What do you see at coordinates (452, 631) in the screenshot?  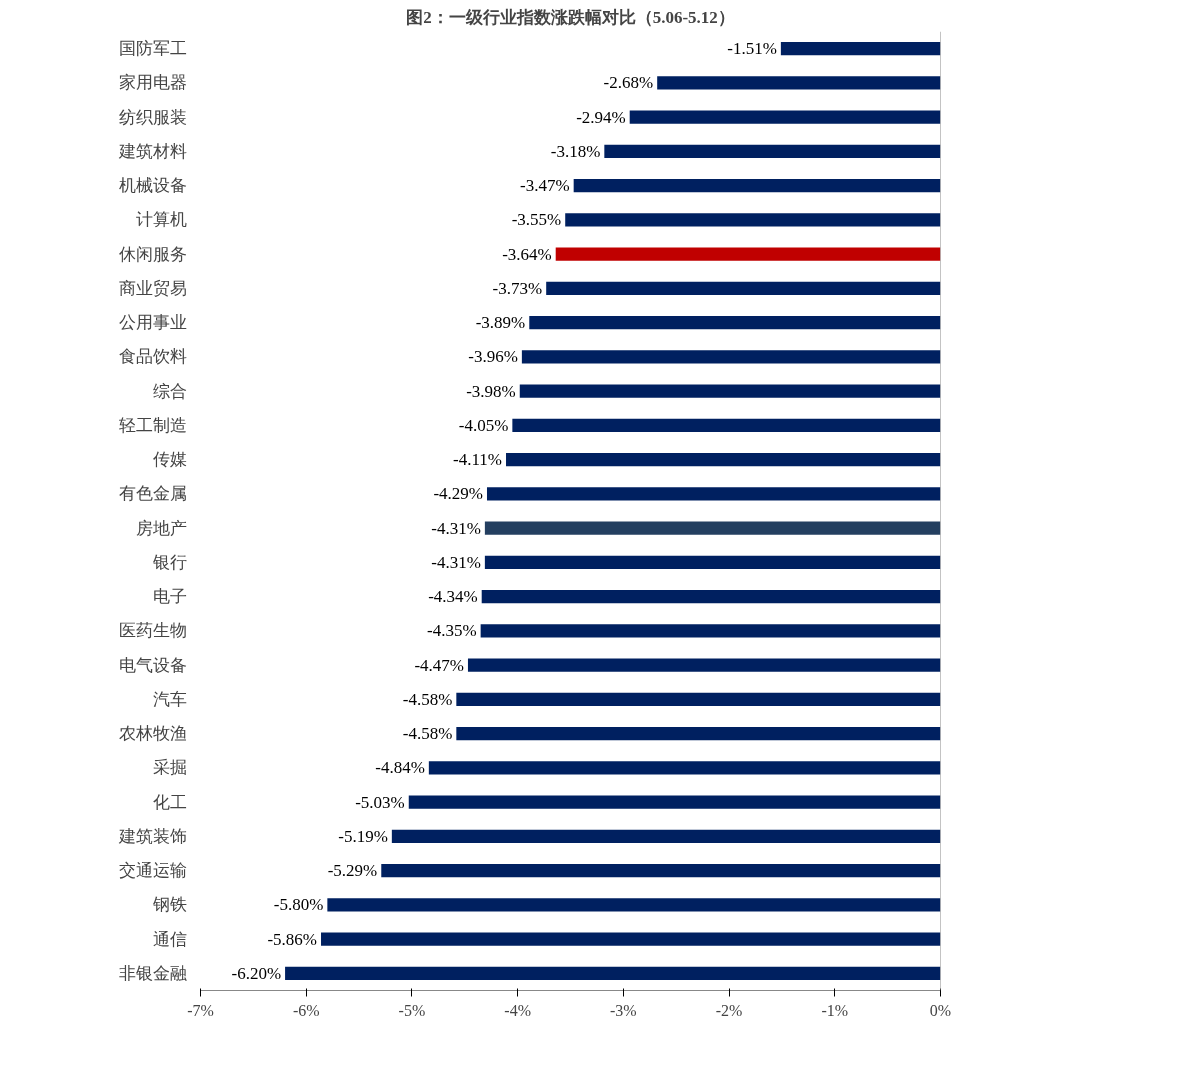 I see `data-label: -4.35%` at bounding box center [452, 631].